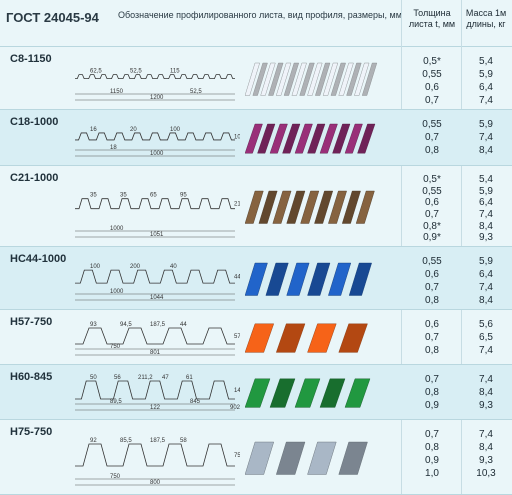 This screenshot has height=495, width=512. What do you see at coordinates (486, 324) in the screenshot?
I see `mass-value: 5,6` at bounding box center [486, 324].